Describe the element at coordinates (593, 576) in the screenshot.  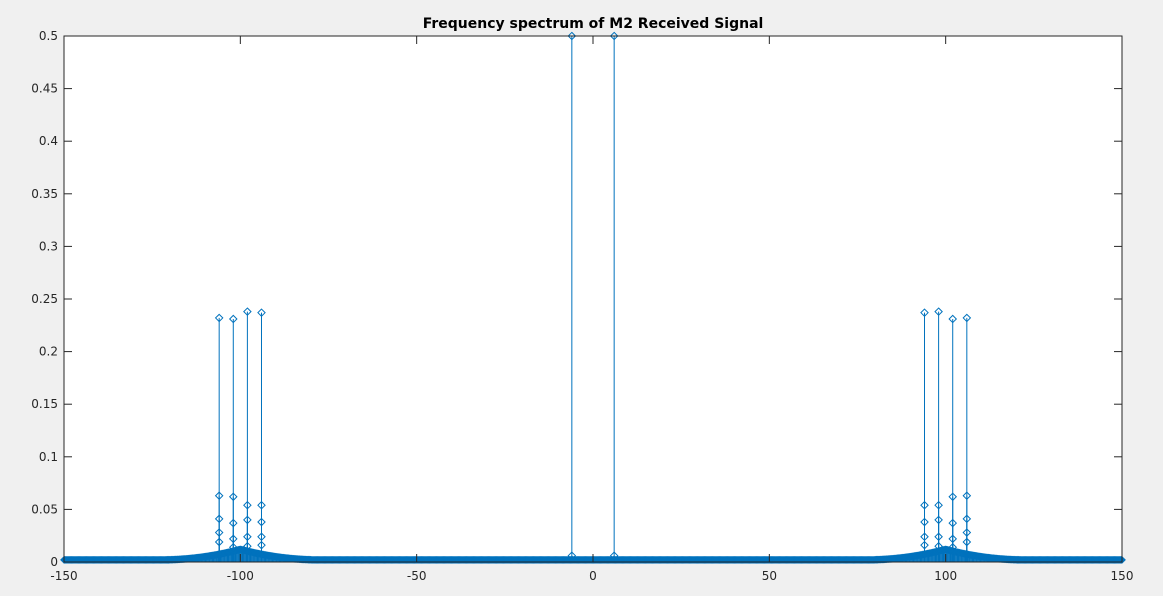
I see `x-tick-label: 0` at that location.